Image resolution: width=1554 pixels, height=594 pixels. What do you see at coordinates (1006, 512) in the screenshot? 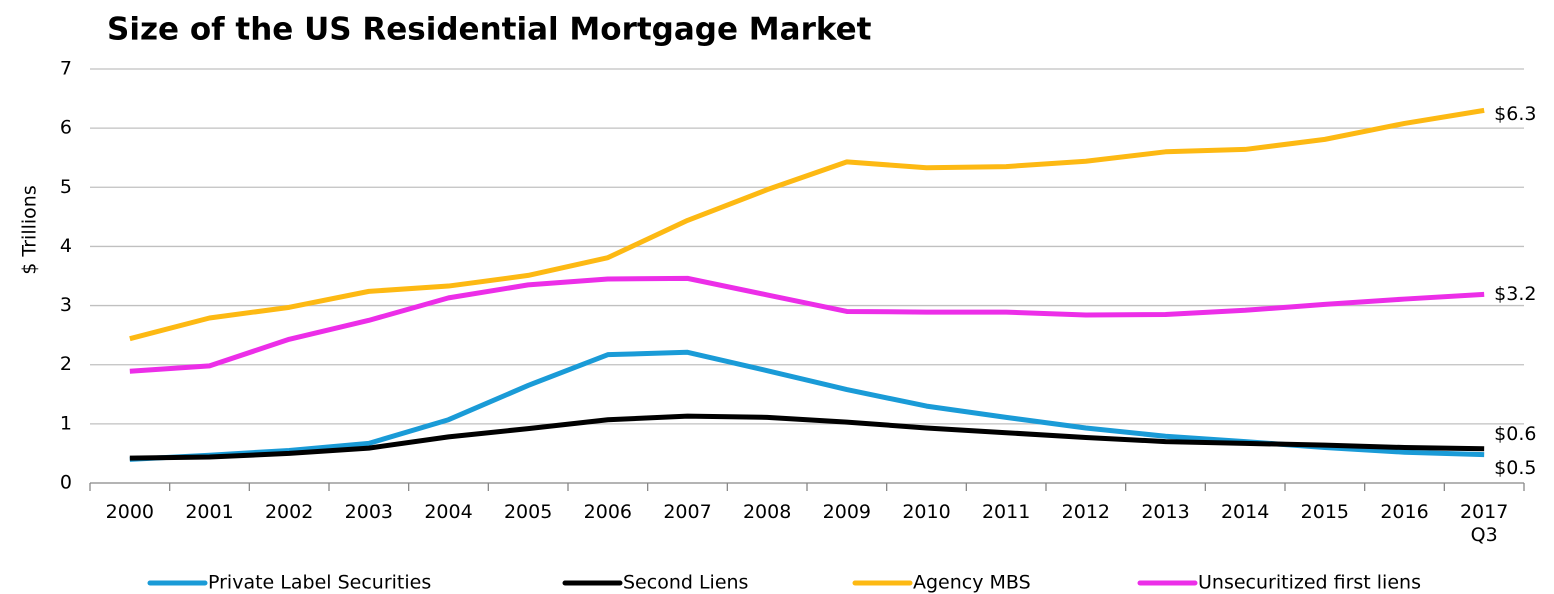
I see `x-tick-label: 2011` at bounding box center [1006, 512].